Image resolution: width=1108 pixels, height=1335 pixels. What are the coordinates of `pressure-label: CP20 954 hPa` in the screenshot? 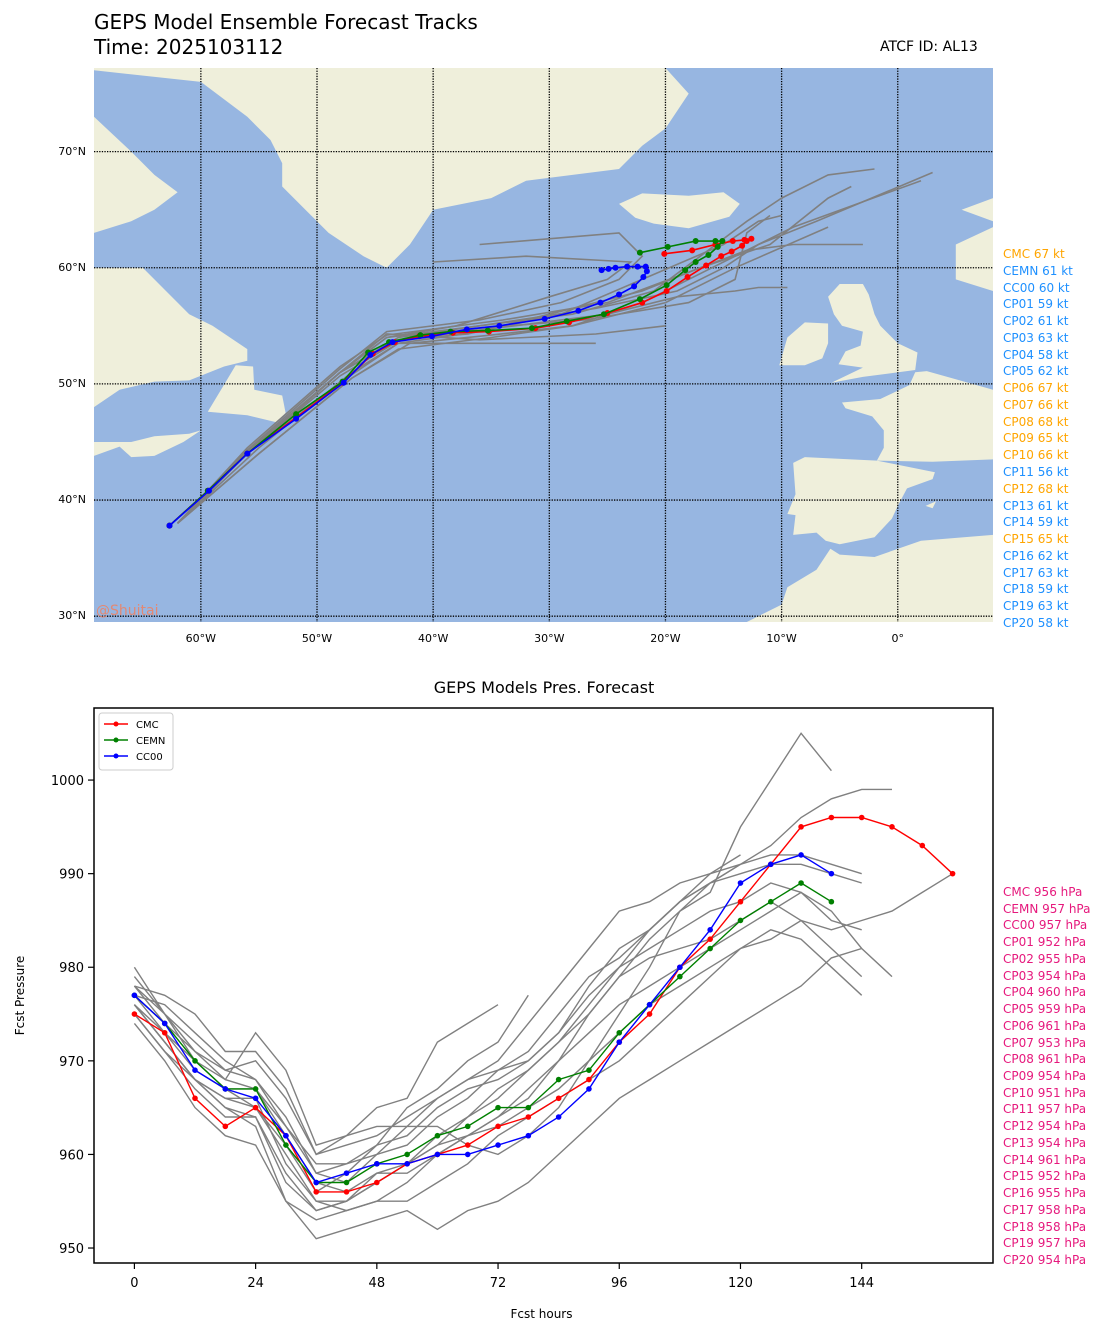 It's located at (1045, 1260).